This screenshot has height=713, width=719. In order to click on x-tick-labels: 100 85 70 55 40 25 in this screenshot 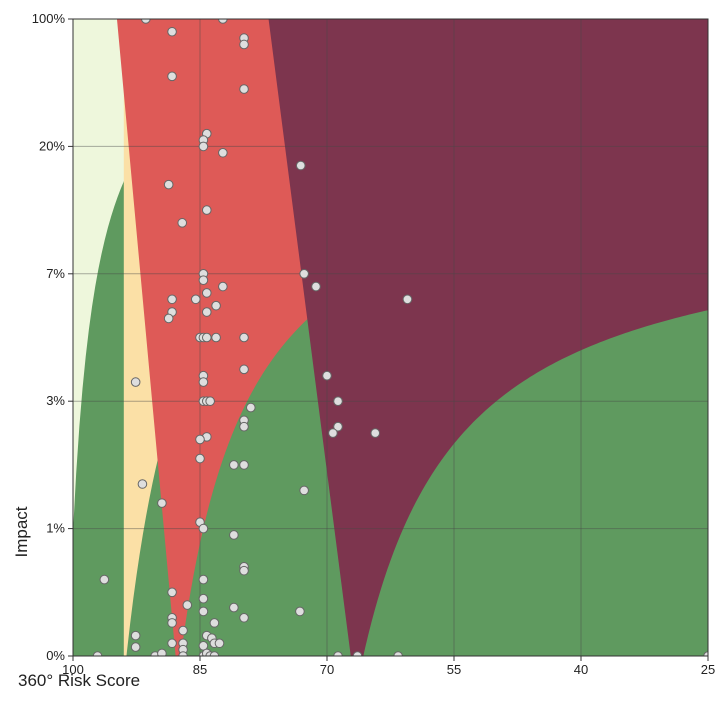, I will do `click(388, 666)`.